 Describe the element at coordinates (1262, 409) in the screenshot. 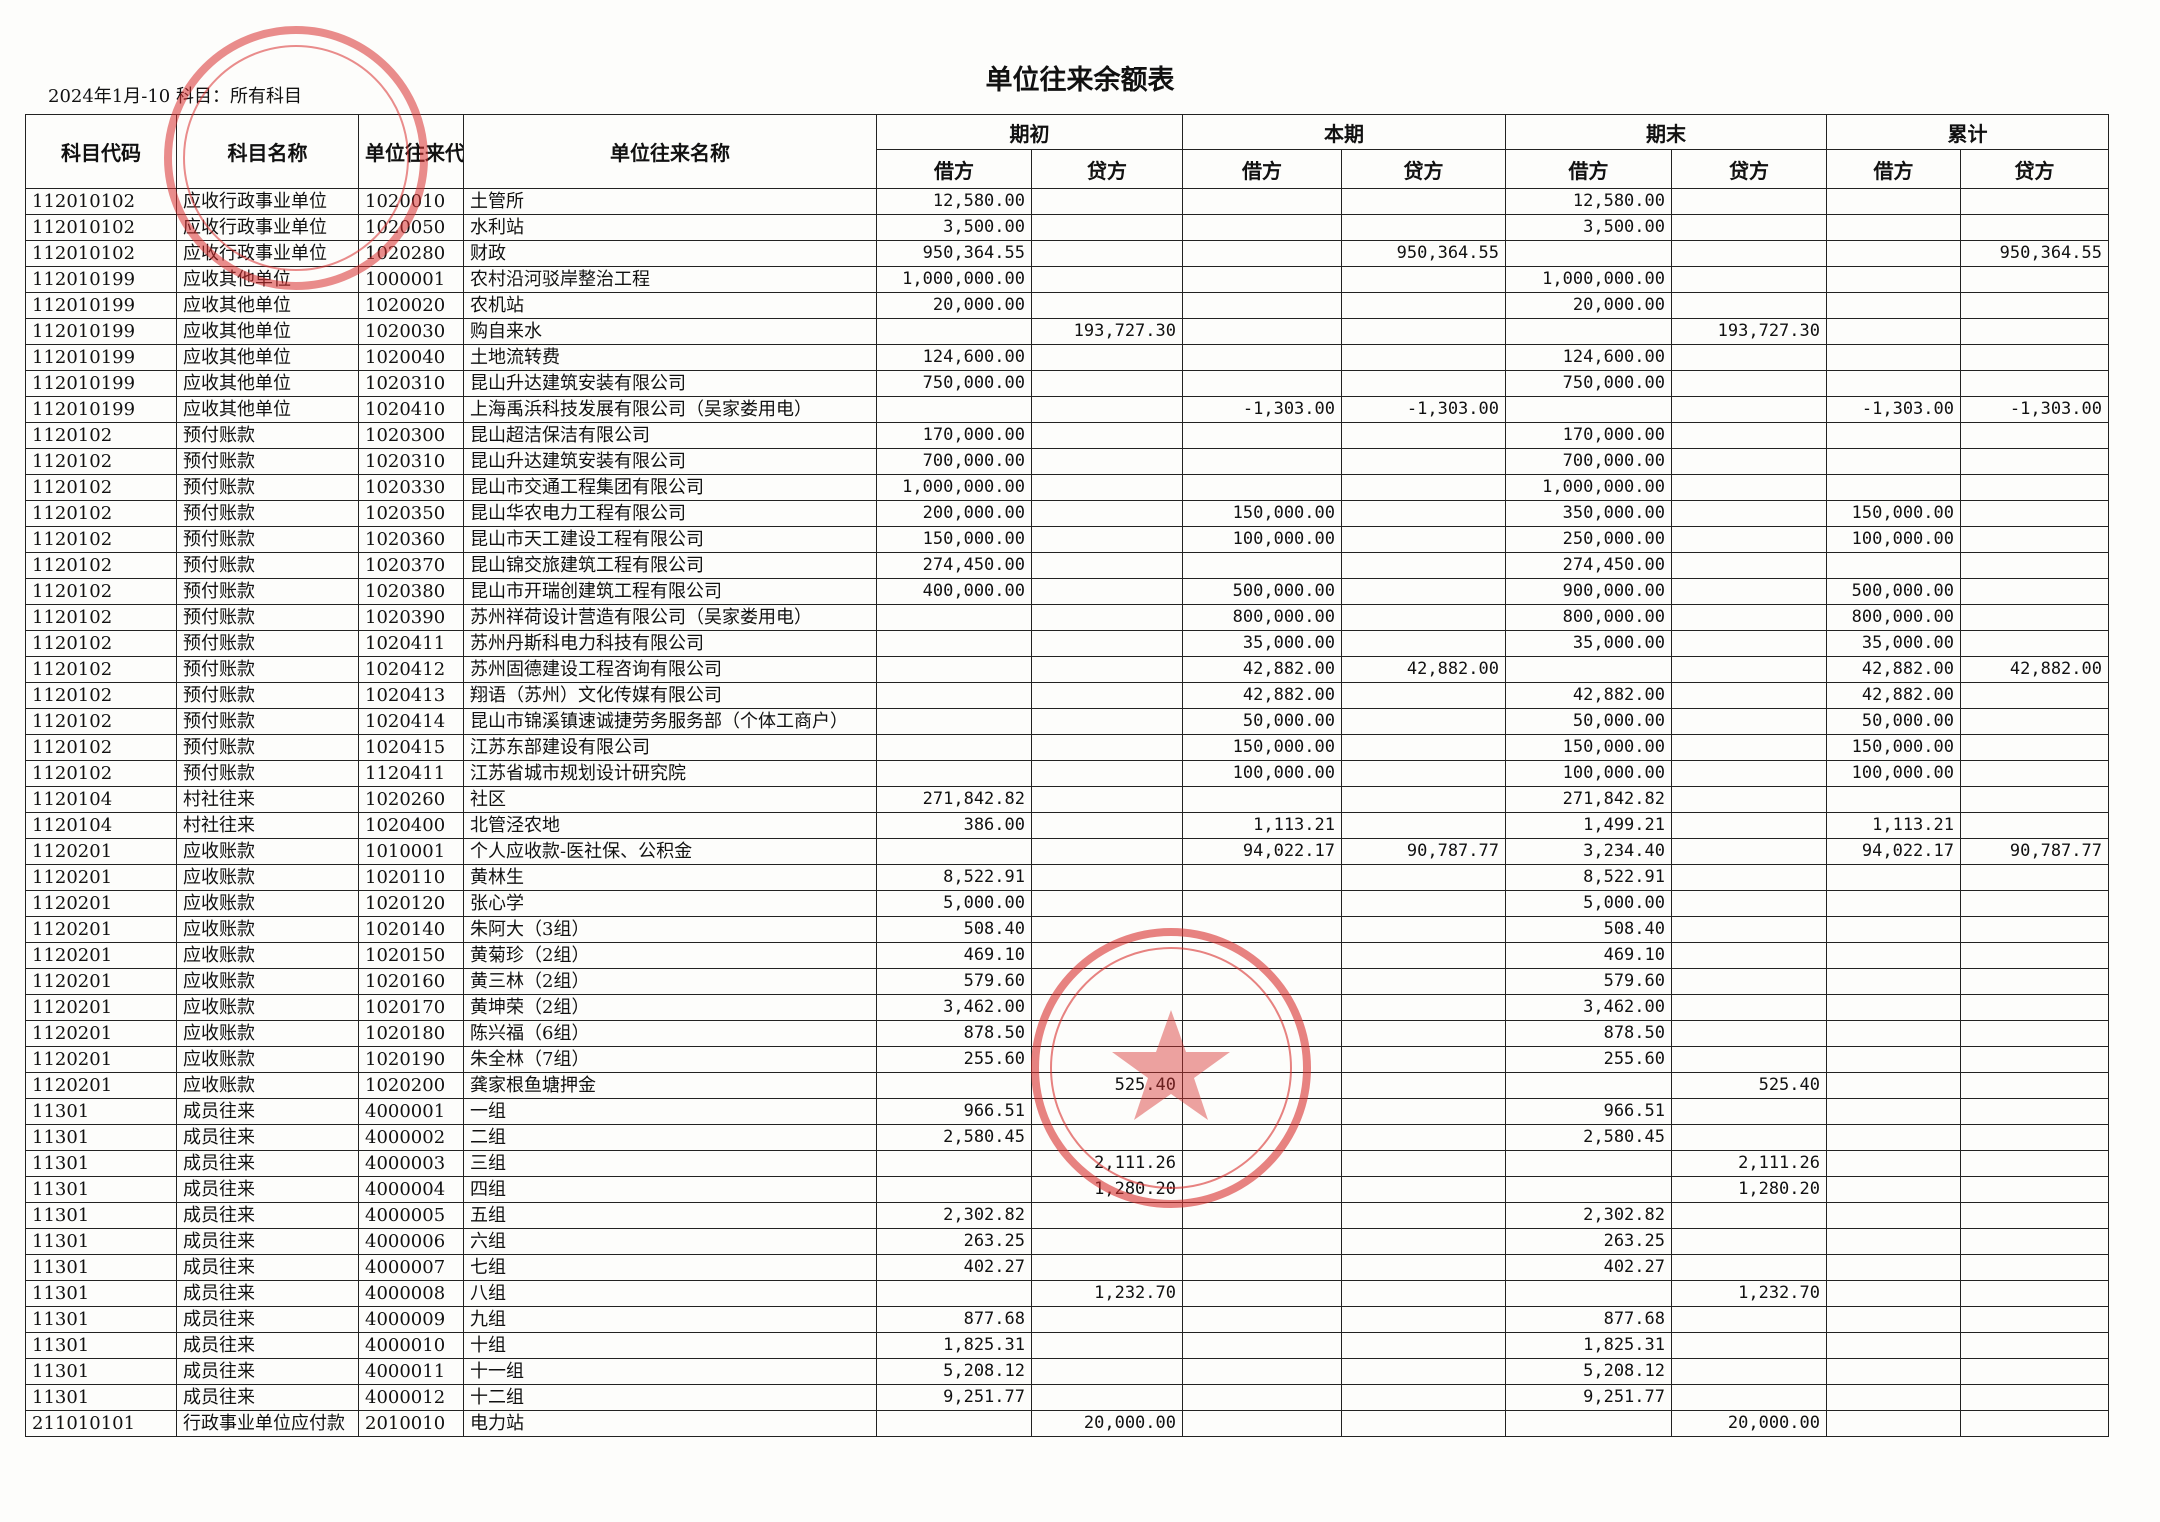

I see `amount-cell: -1,303.00` at that location.